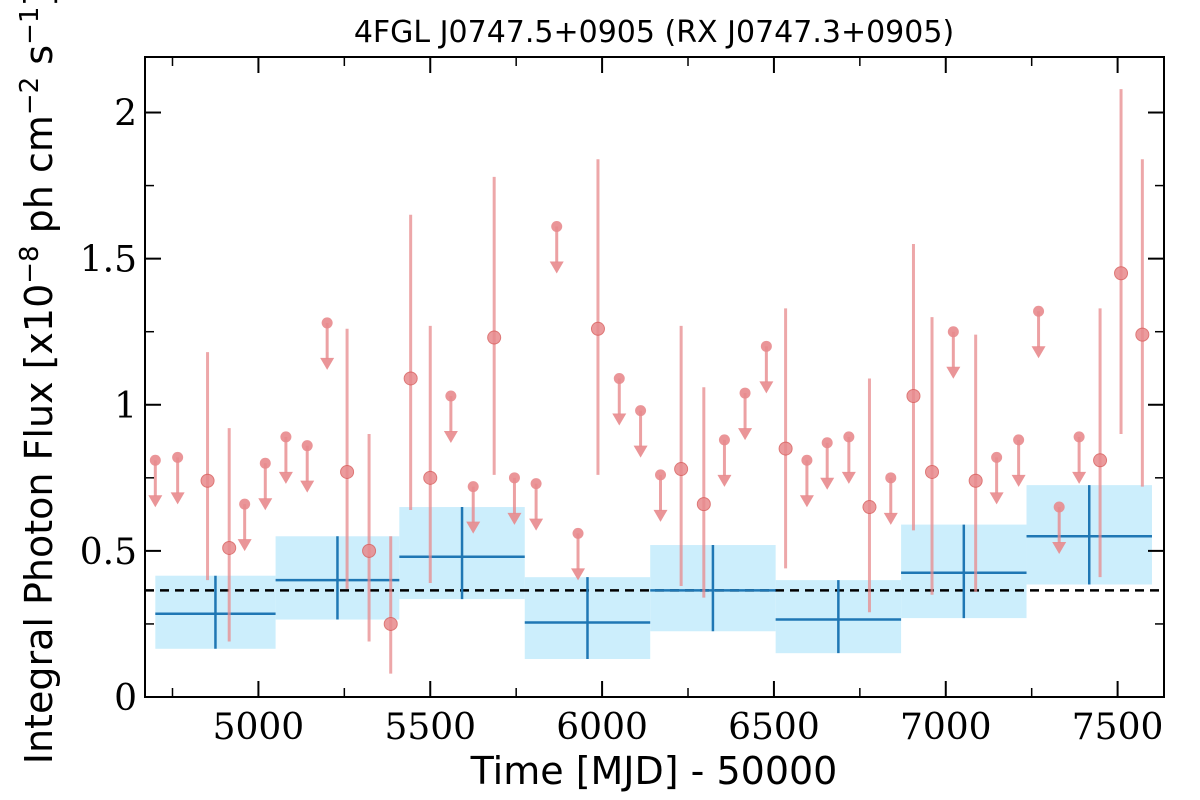  Describe the element at coordinates (774, 727) in the screenshot. I see `x-tick-label: 6500` at that location.